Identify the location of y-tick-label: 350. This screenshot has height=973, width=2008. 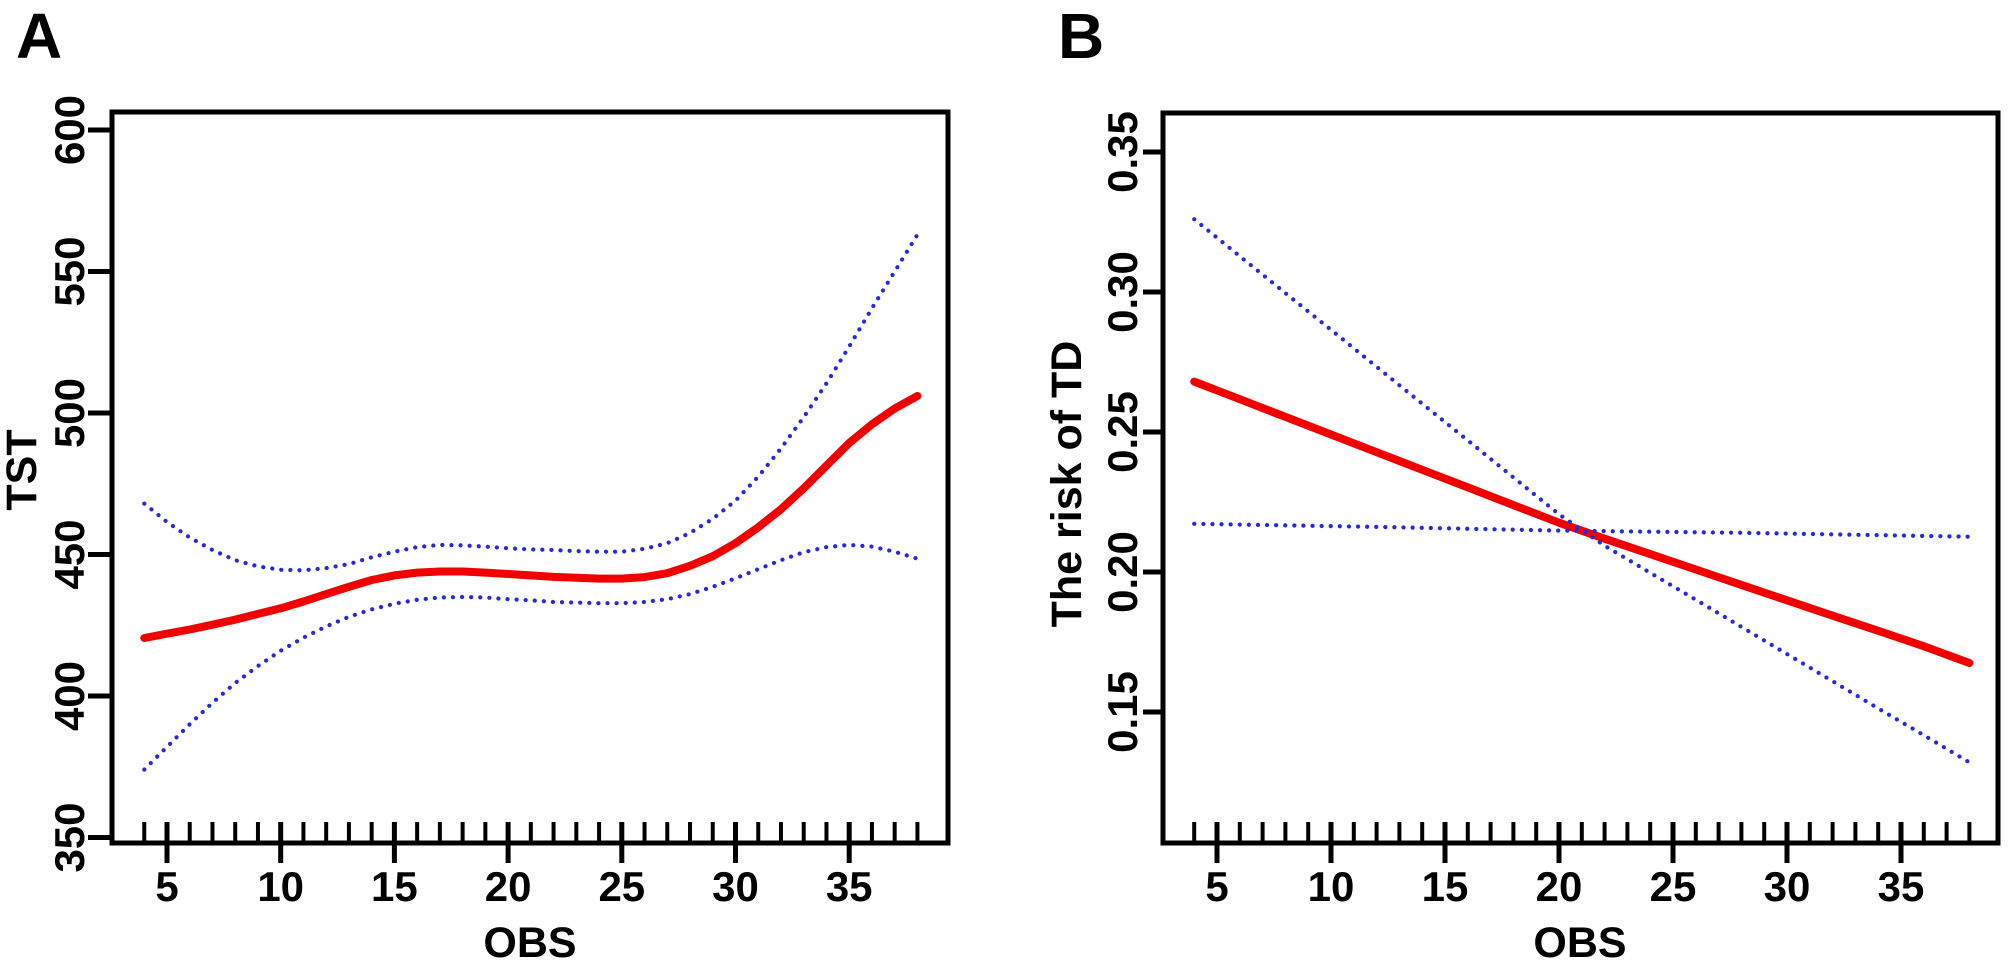
(69, 837).